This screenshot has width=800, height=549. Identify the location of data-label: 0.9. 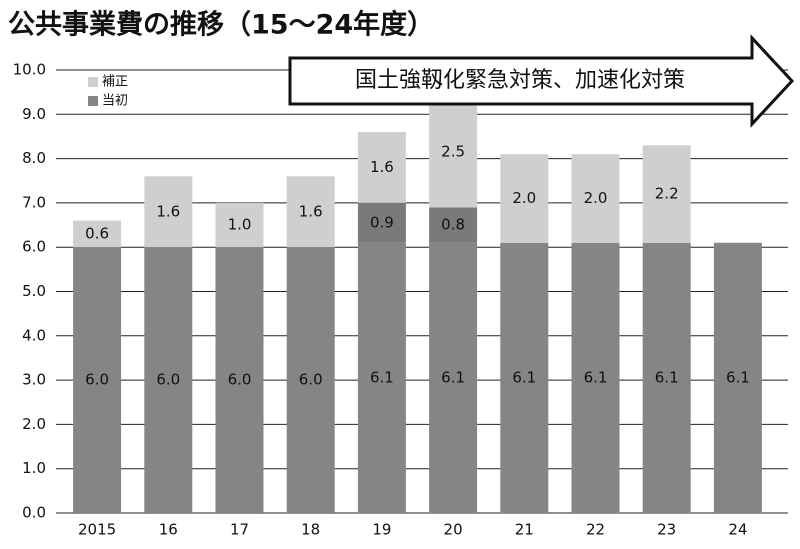
(382, 222).